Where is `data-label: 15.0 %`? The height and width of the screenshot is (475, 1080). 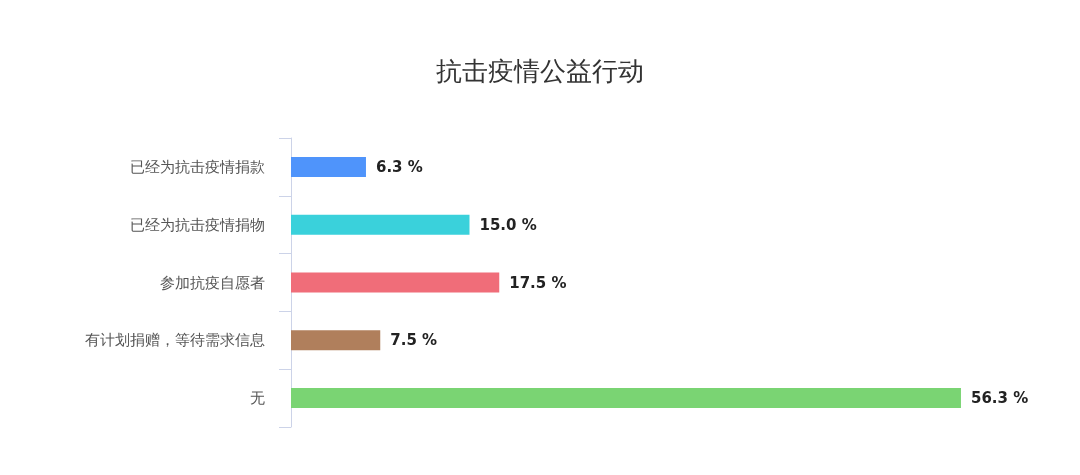
data-label: 15.0 % is located at coordinates (508, 224).